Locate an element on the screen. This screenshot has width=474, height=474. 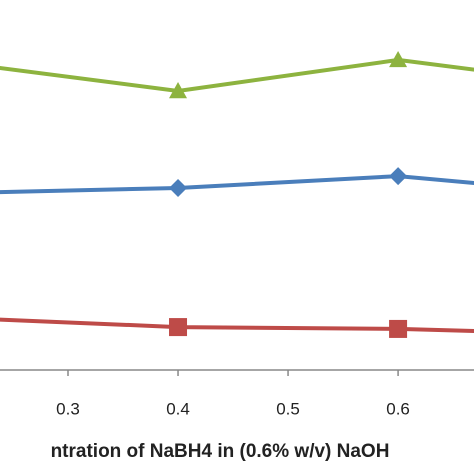
x-axis-label: ntration of NaBH4 in (0.6% w/v) NaOH is located at coordinates (220, 451).